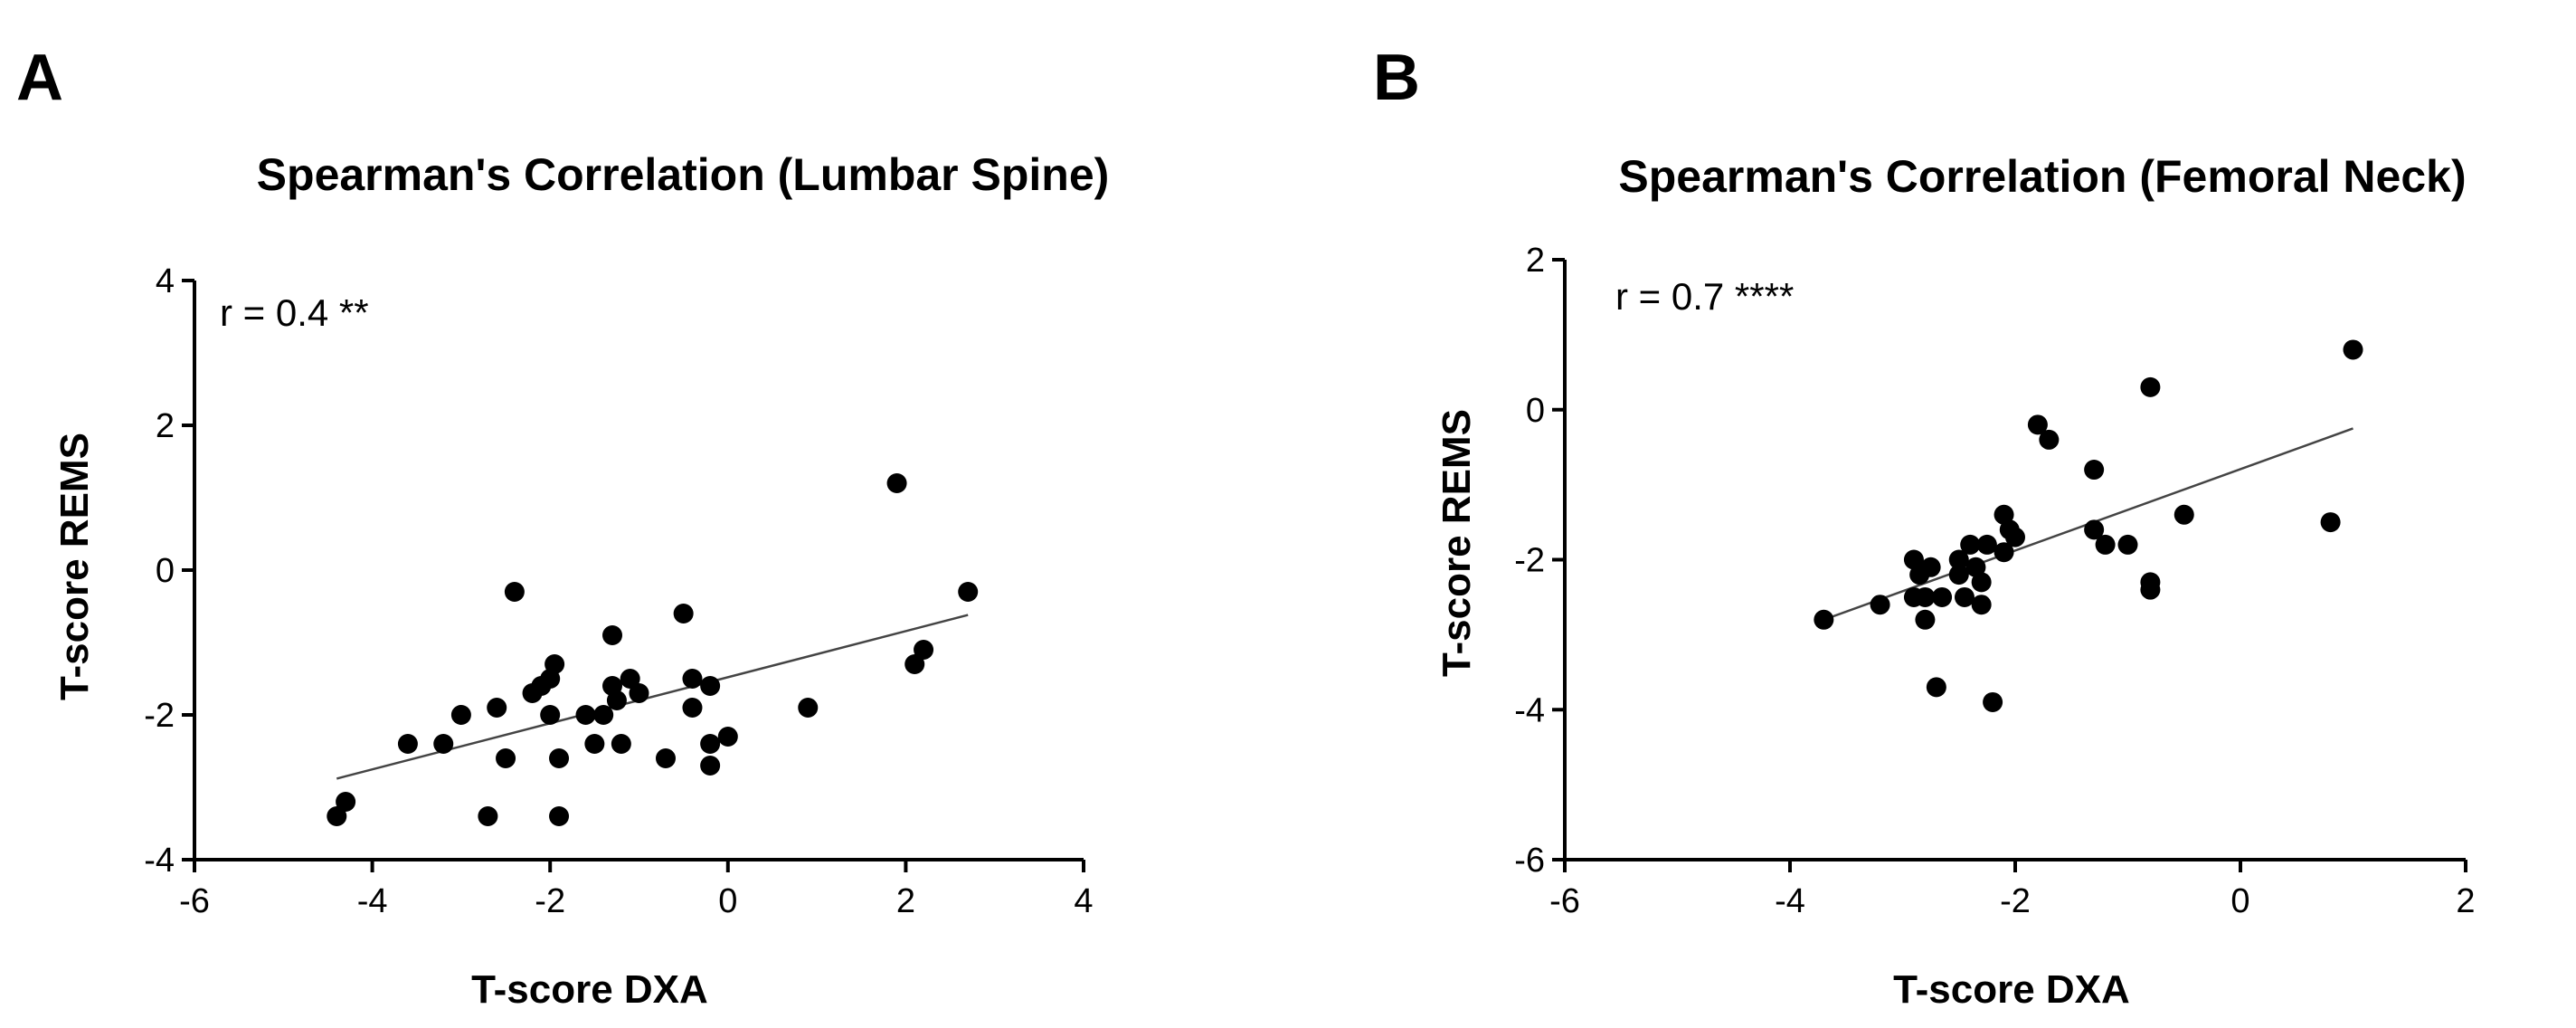 The width and height of the screenshot is (2576, 1028). I want to click on panel-a-y-tick-label: -4, so click(160, 861).